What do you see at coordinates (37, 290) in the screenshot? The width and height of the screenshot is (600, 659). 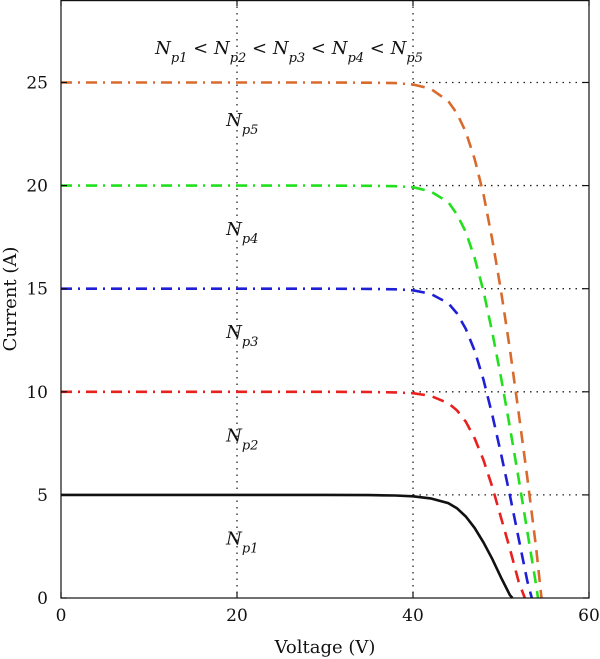 I see `y-tick-label: 15` at bounding box center [37, 290].